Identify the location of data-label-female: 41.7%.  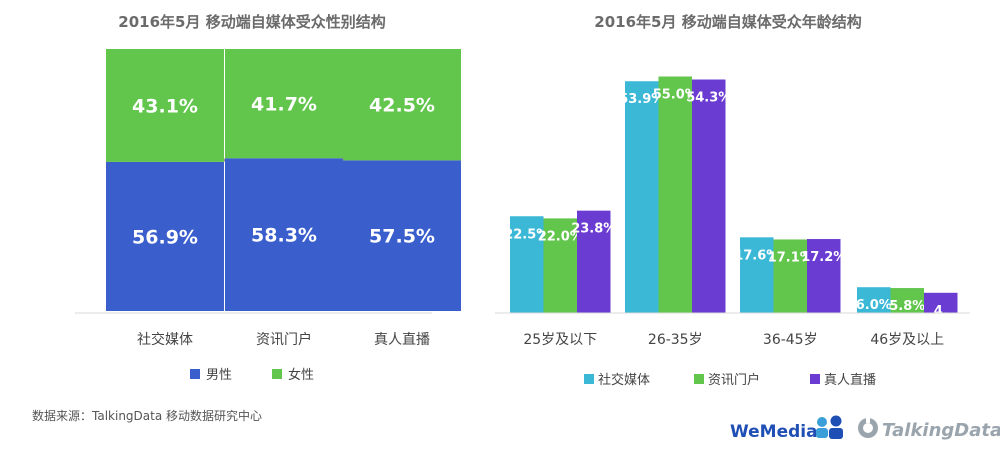
(284, 105).